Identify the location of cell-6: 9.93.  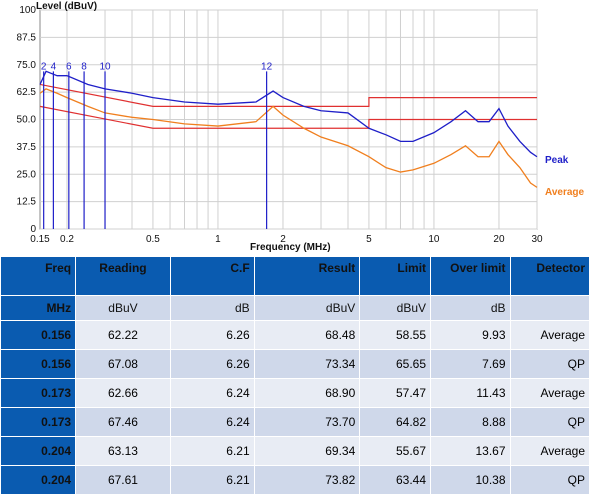
(470, 335).